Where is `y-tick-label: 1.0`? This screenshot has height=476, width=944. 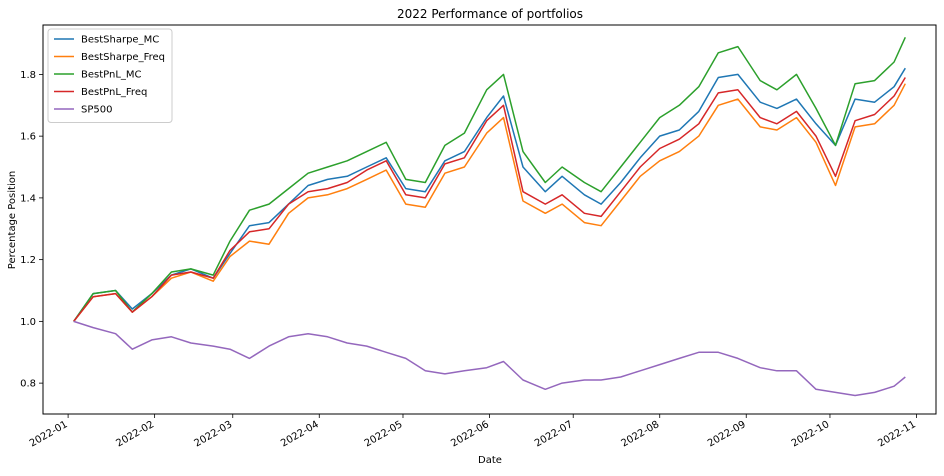 y-tick-label: 1.0 is located at coordinates (28, 322).